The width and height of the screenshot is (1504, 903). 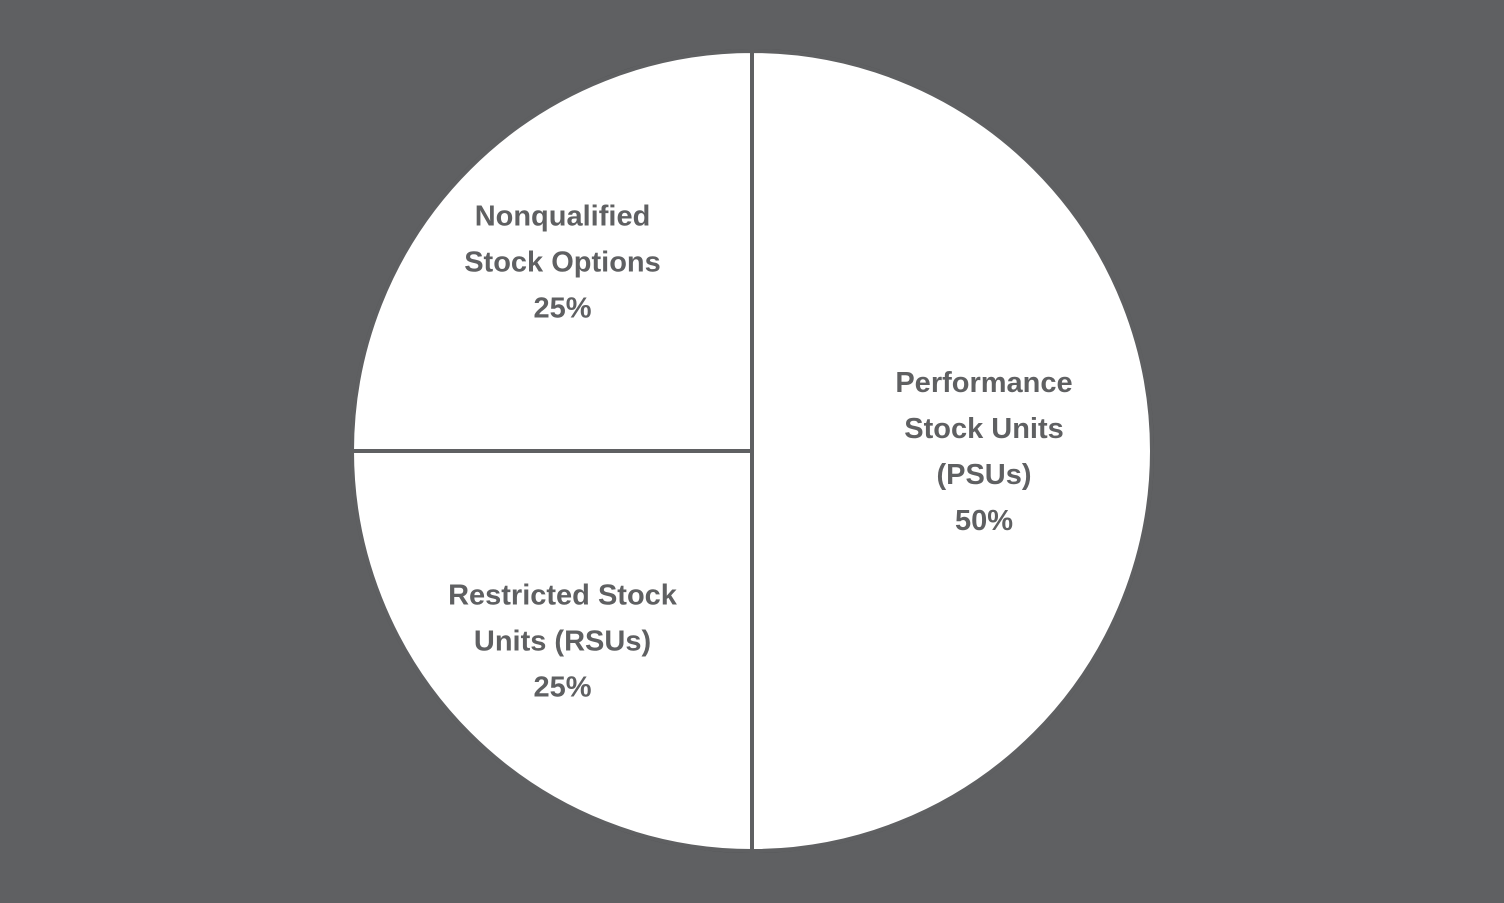 What do you see at coordinates (984, 429) in the screenshot?
I see `slice-label: Stock Units` at bounding box center [984, 429].